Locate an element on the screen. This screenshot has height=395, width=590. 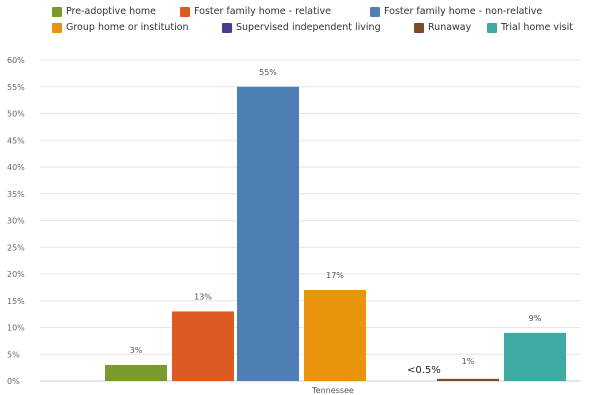
legend-label: Pre-adoptive home is located at coordinates (111, 11).